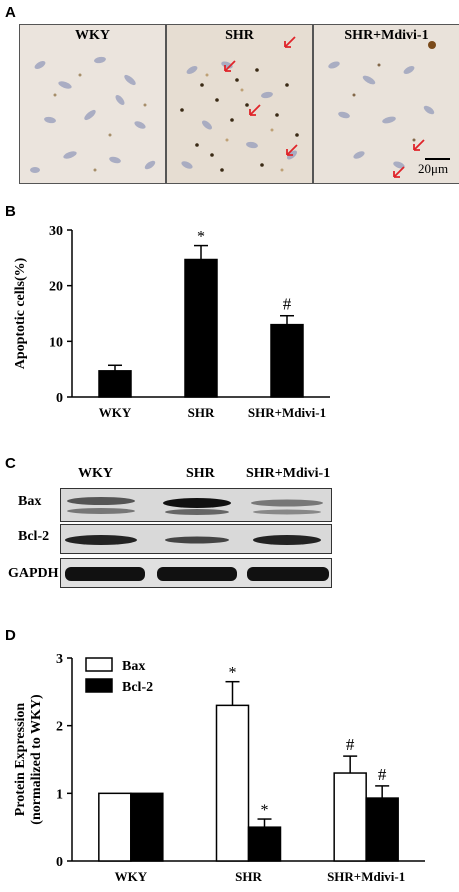 The height and width of the screenshot is (892, 459). What do you see at coordinates (92, 35) in the screenshot?
I see `micrograph-label-wky: WKY` at bounding box center [92, 35].